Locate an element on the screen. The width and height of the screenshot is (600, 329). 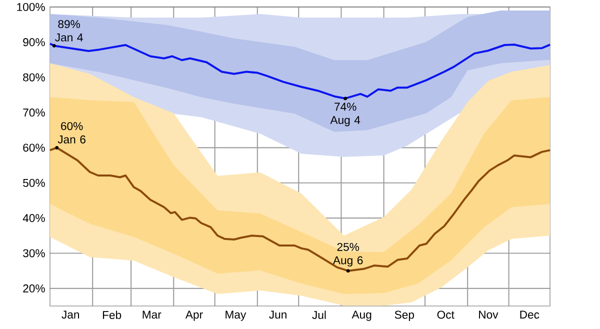
annotation: 60% Jan 6 is located at coordinates (72, 133).